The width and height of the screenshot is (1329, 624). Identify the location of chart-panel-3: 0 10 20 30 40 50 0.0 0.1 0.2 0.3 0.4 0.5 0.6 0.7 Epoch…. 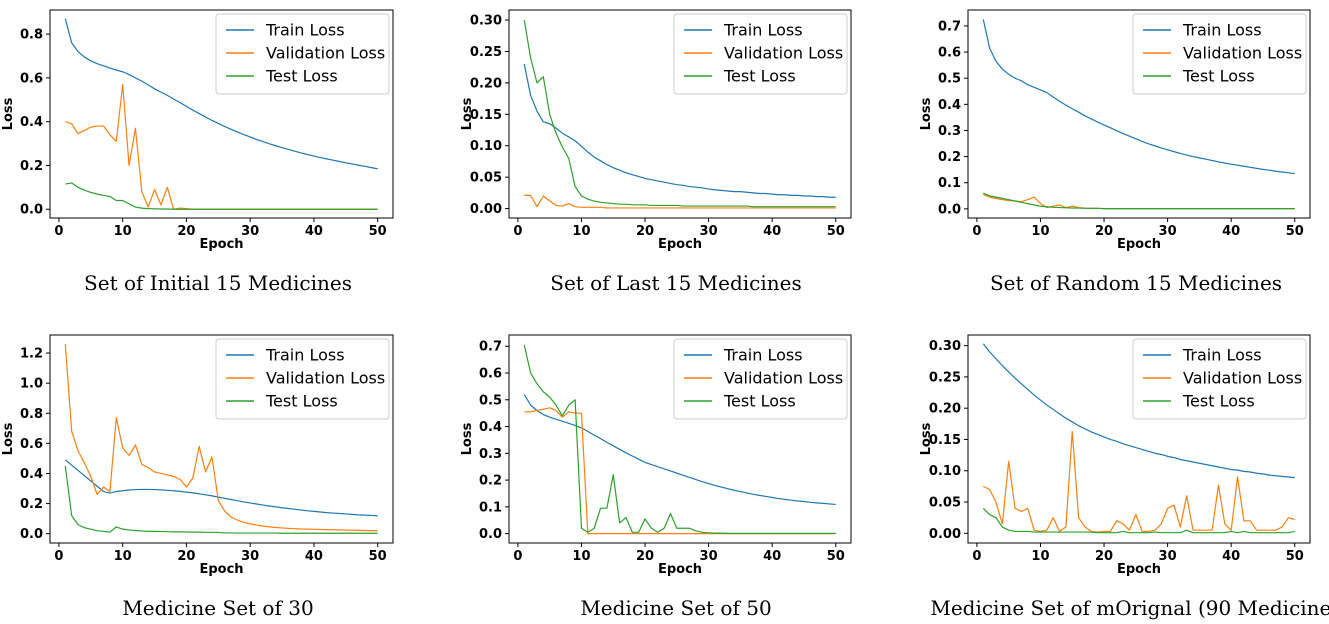
(1115, 152).